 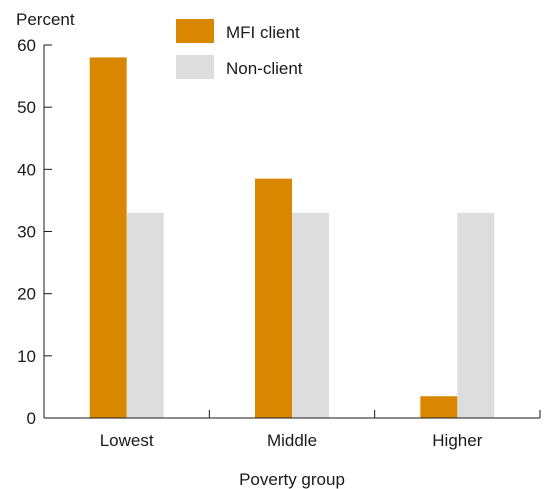 I want to click on legend-label-non-client: Non-client, so click(x=264, y=68).